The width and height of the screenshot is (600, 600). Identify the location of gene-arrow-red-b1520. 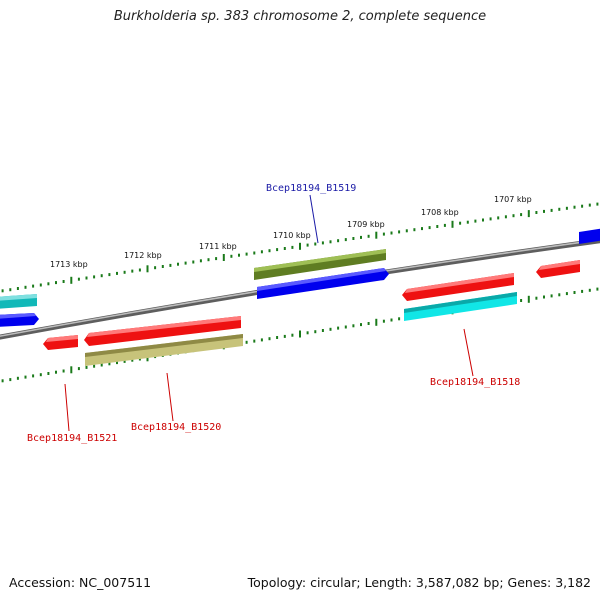
(162, 331).